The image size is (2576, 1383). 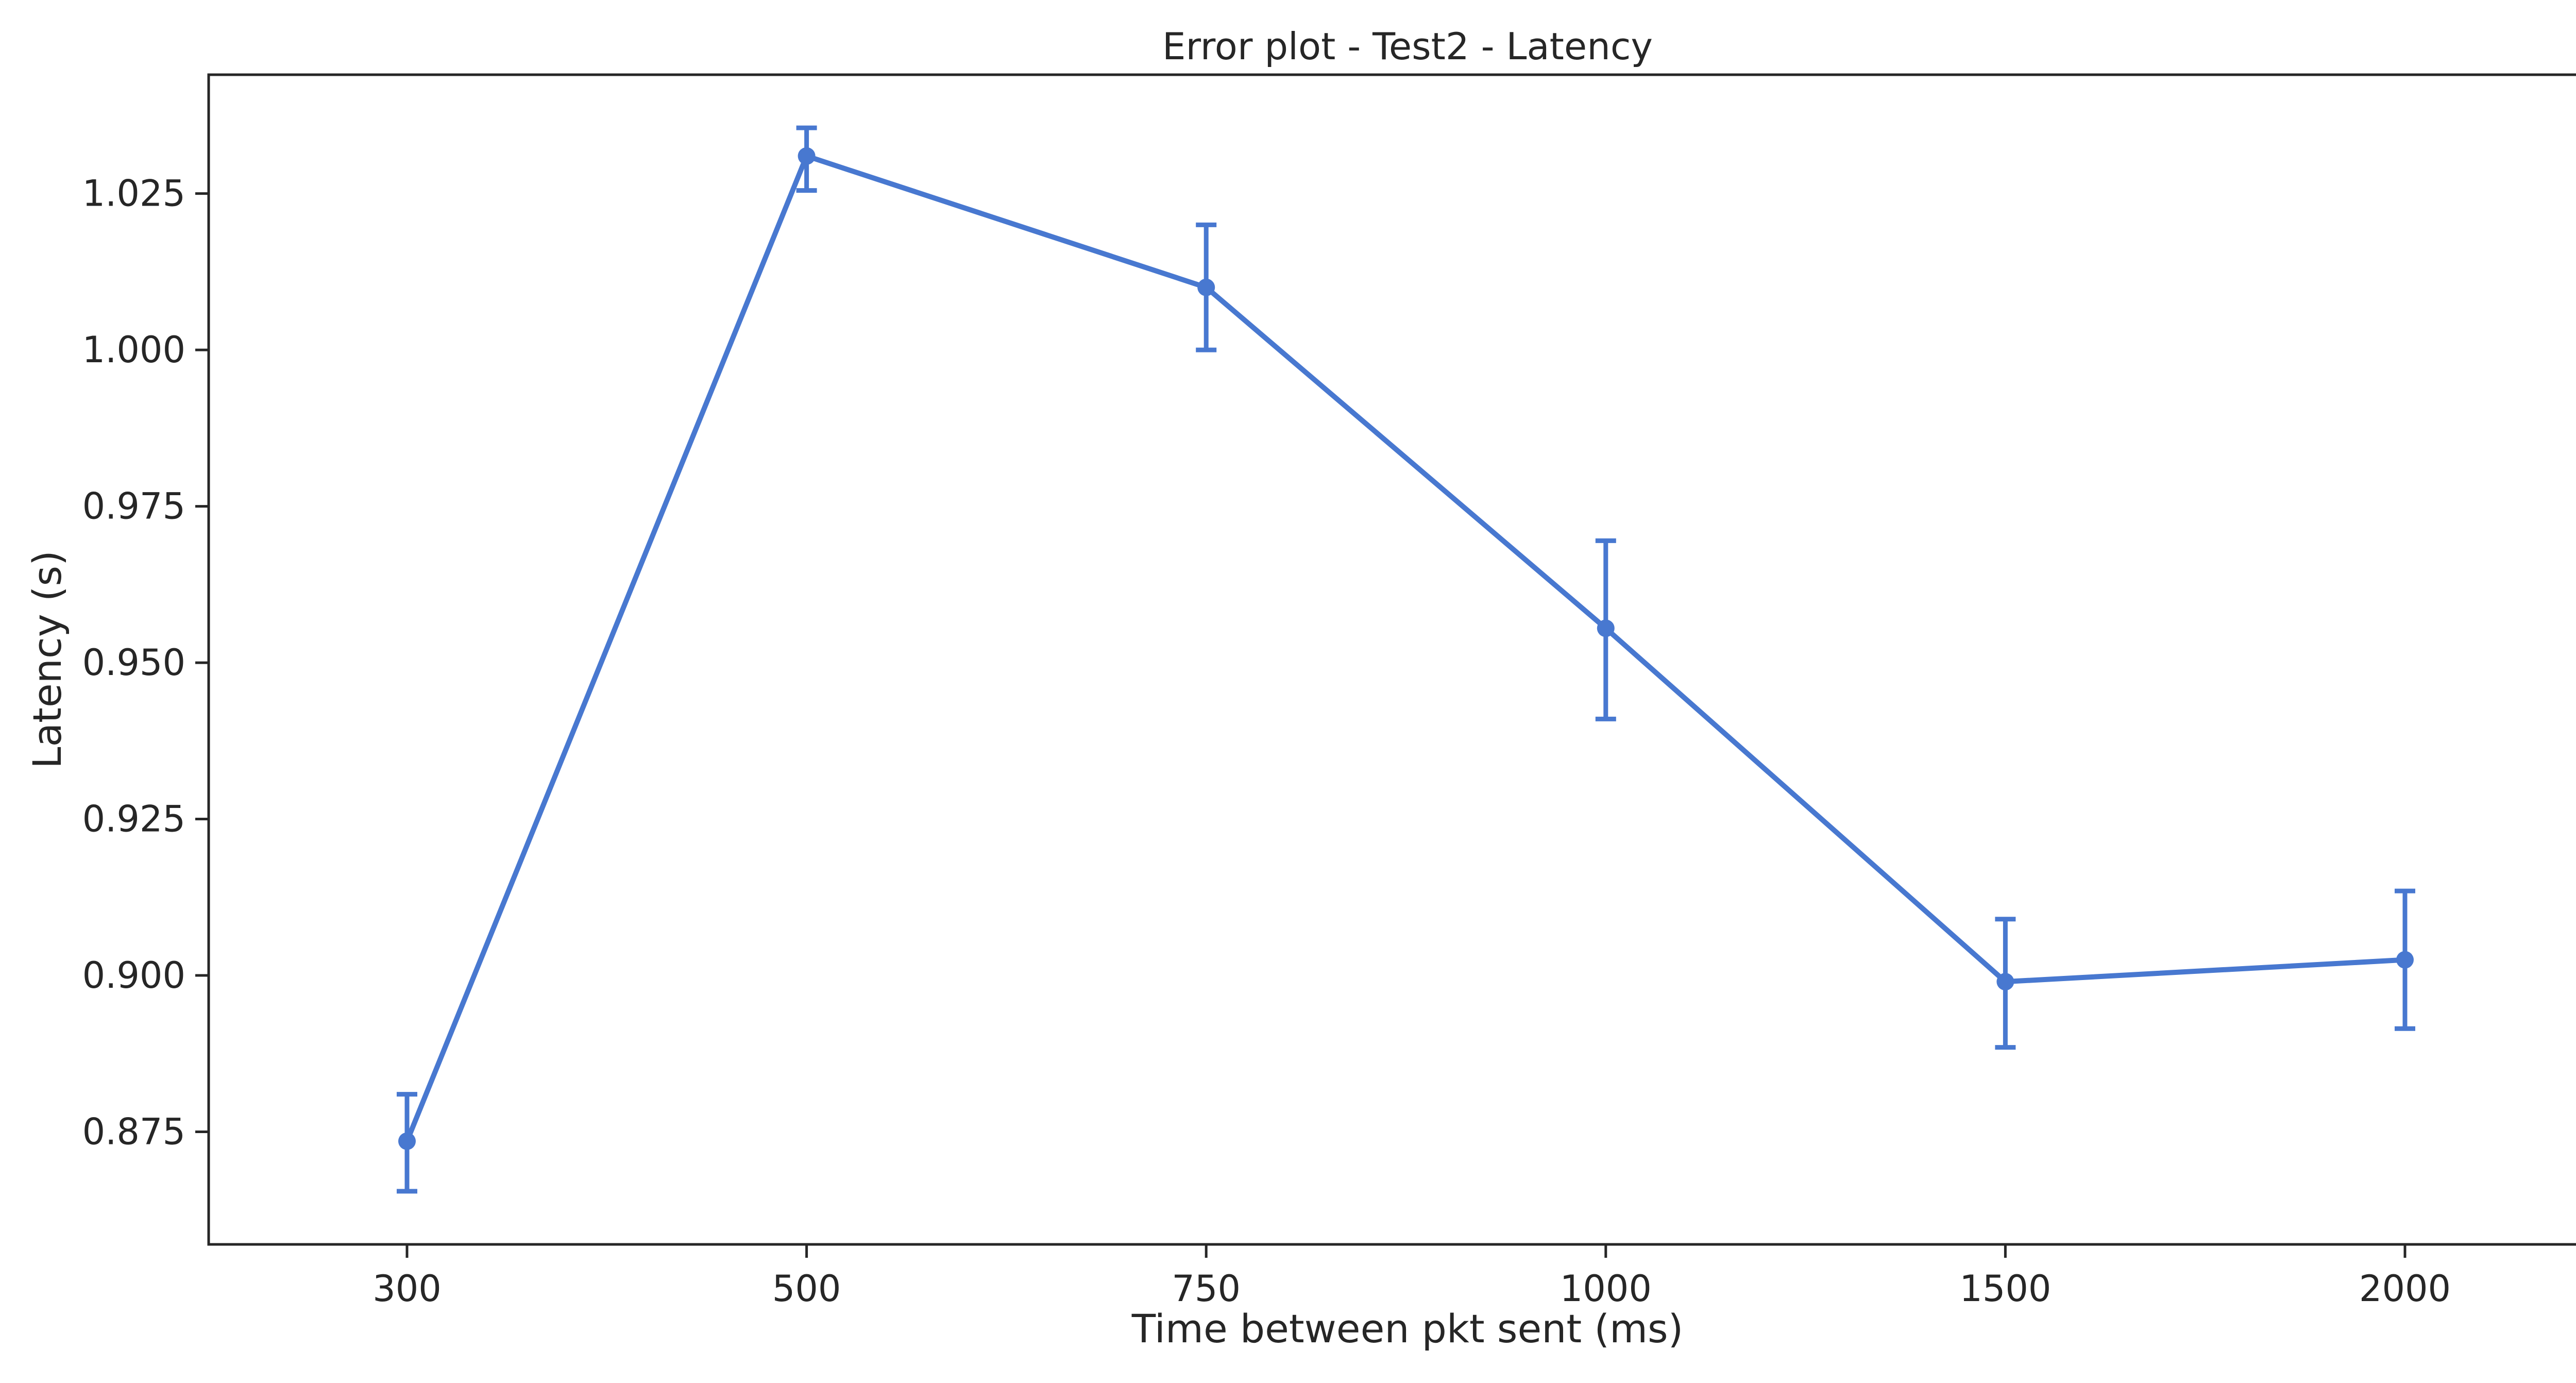 I want to click on y-axis-label: Latency (s), so click(x=47, y=659).